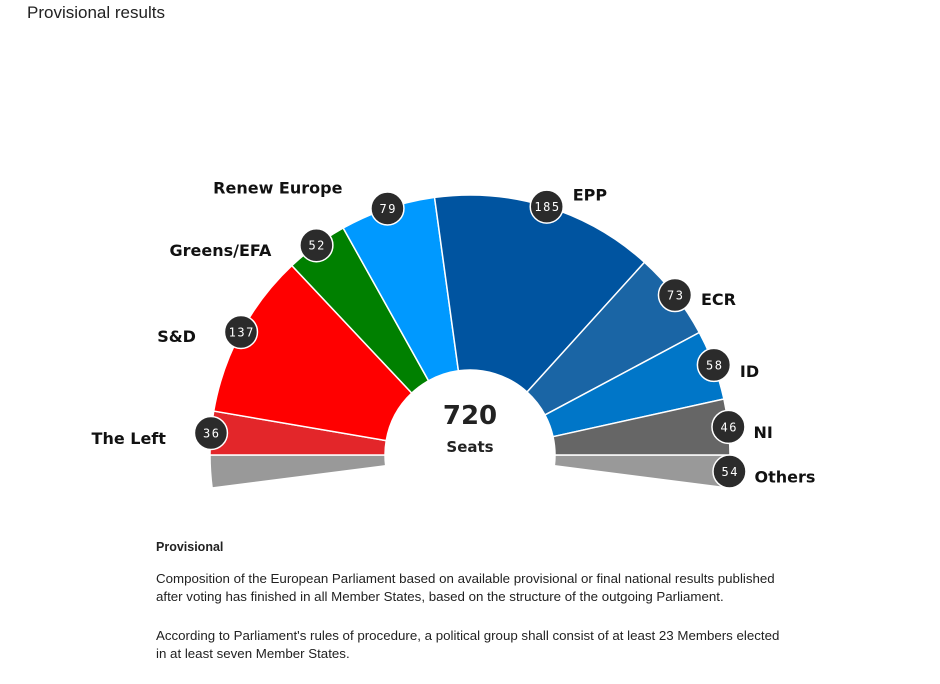 Image resolution: width=940 pixels, height=684 pixels. I want to click on badge-seat-count: 137, so click(242, 332).